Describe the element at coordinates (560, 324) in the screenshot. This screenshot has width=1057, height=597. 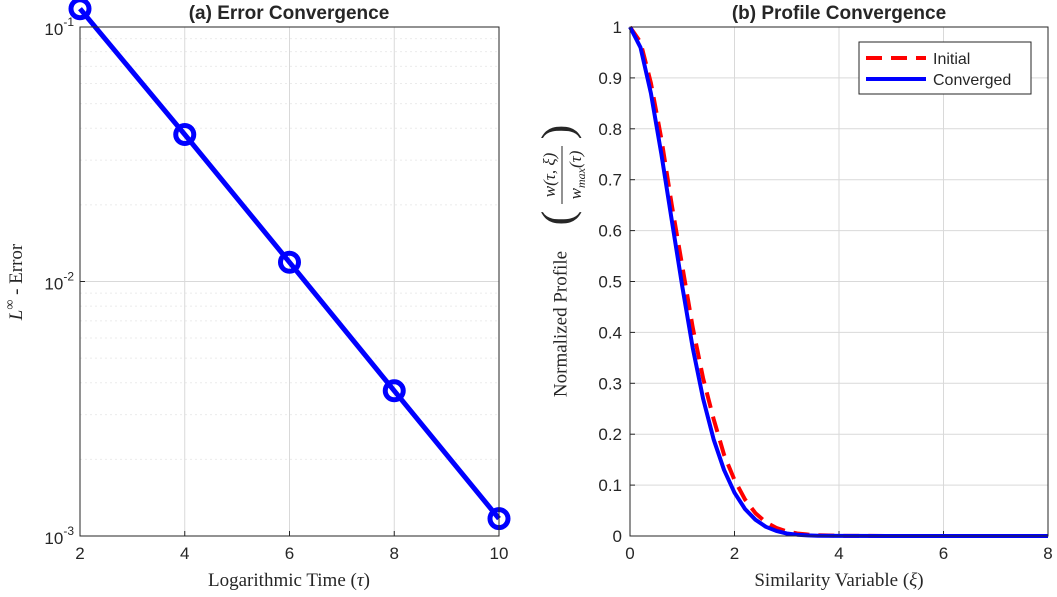
I see `plot-b-y-label-text: Normalized Profile` at that location.